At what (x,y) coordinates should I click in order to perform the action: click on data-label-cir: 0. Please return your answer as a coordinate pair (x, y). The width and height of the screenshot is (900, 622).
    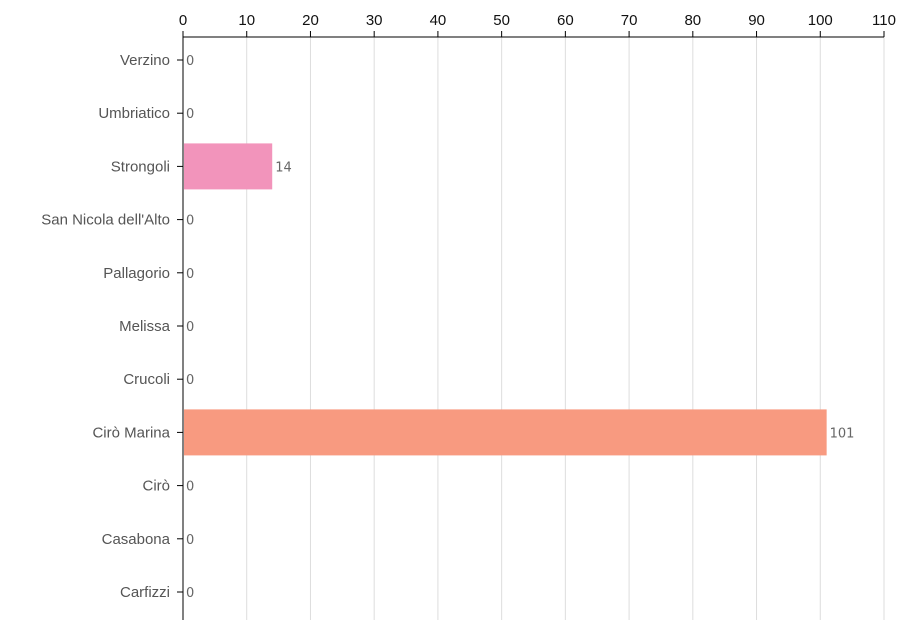
    Looking at the image, I should click on (190, 487).